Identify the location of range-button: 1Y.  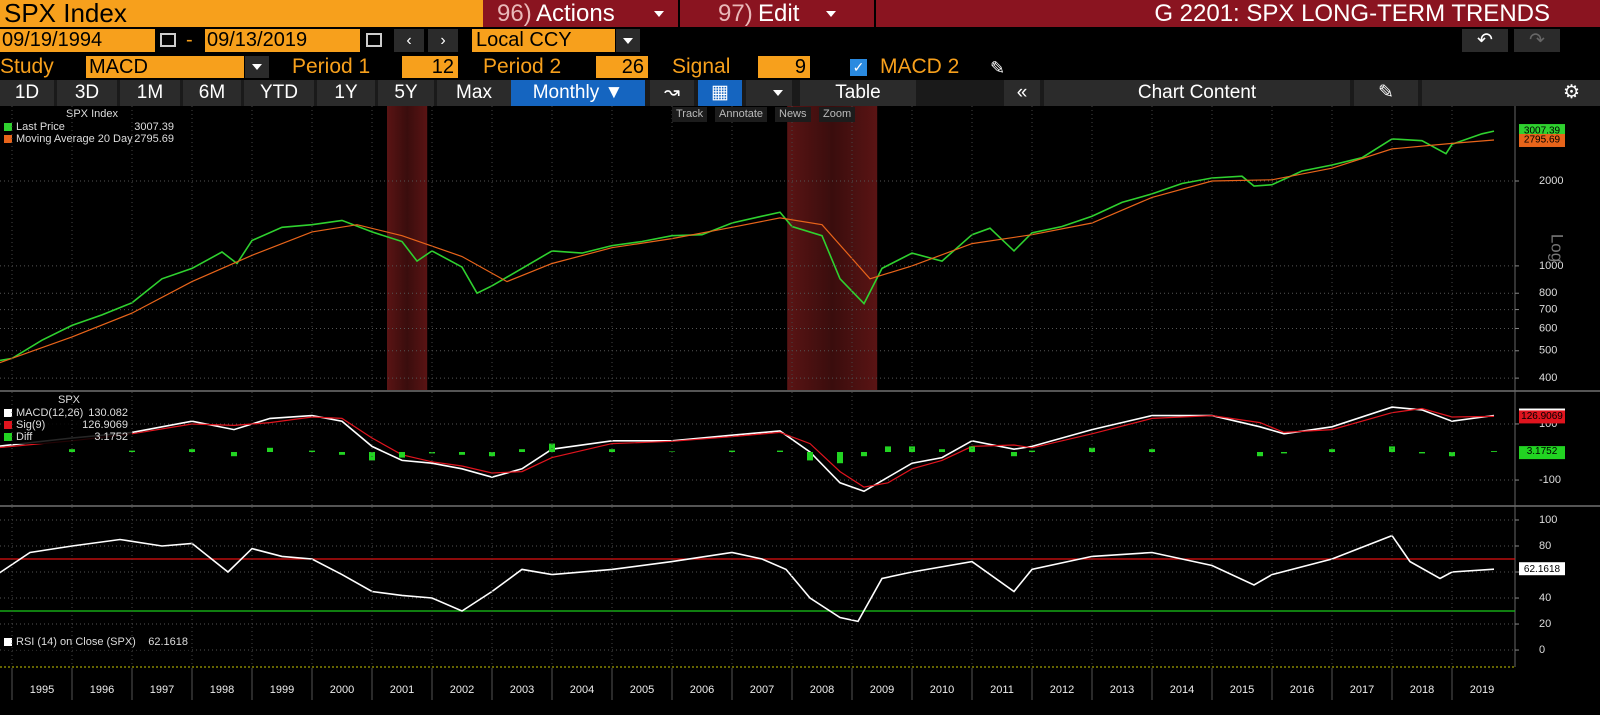
(346, 93).